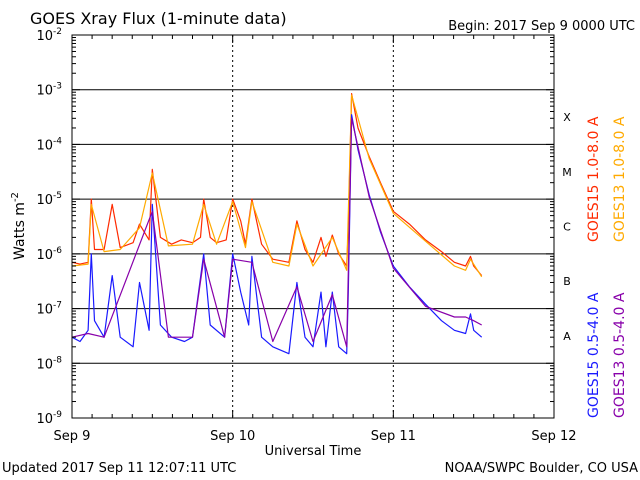 This screenshot has height=480, width=640. I want to click on flare-class-B: B, so click(567, 281).